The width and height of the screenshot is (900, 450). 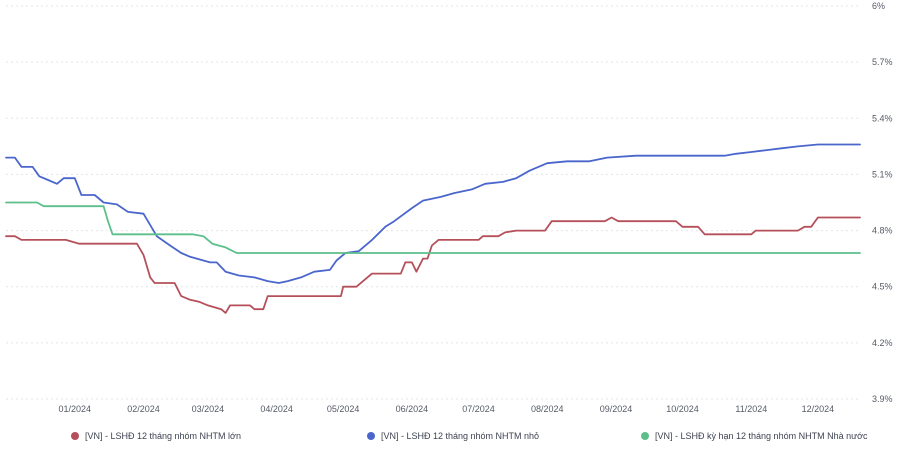 What do you see at coordinates (412, 409) in the screenshot?
I see `x-tick-label-5: 06/2024` at bounding box center [412, 409].